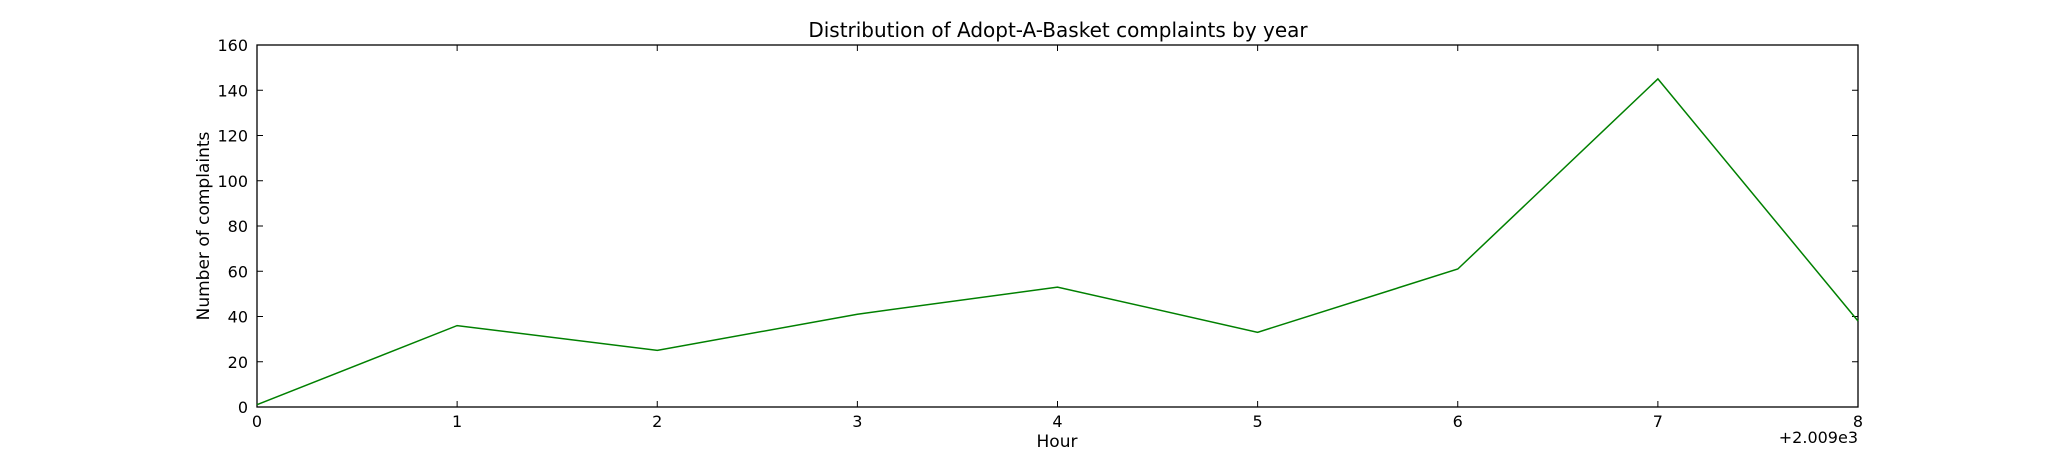 The height and width of the screenshot is (450, 2050). Describe the element at coordinates (232, 90) in the screenshot. I see `y-tick-label: 140` at that location.